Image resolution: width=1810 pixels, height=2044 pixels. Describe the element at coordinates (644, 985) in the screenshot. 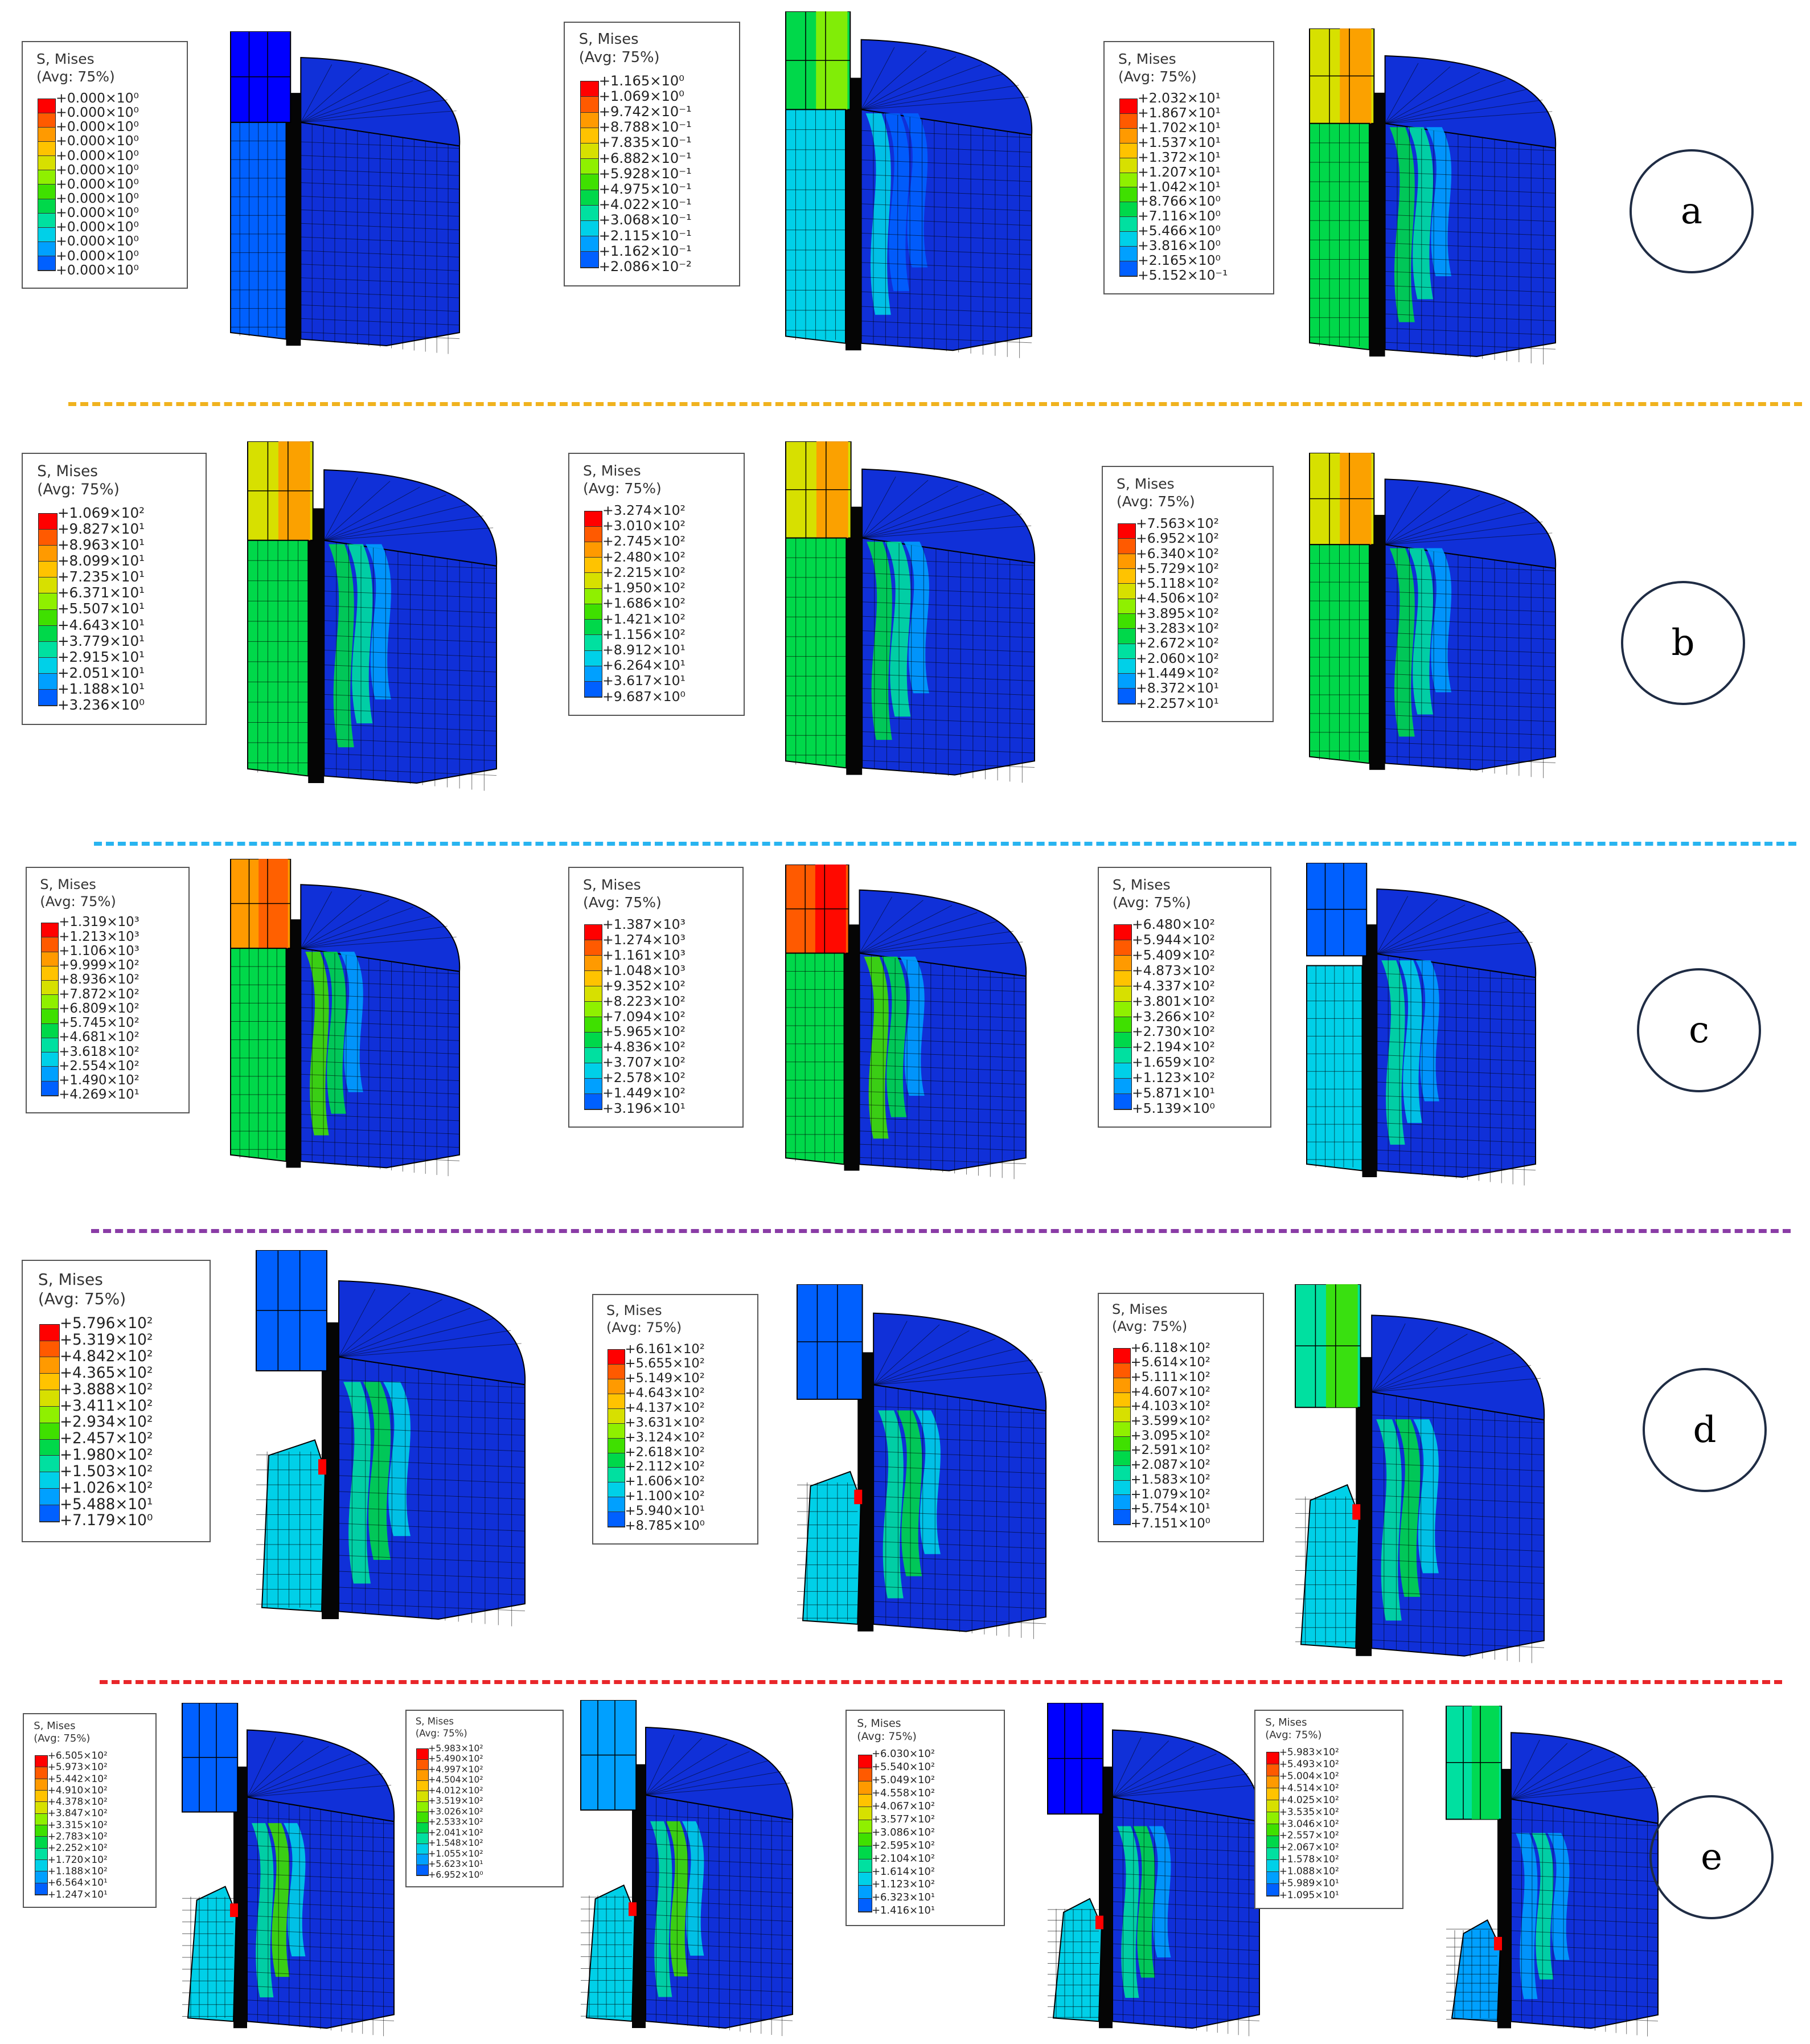

I see `legend-value: +9.352×10²` at that location.